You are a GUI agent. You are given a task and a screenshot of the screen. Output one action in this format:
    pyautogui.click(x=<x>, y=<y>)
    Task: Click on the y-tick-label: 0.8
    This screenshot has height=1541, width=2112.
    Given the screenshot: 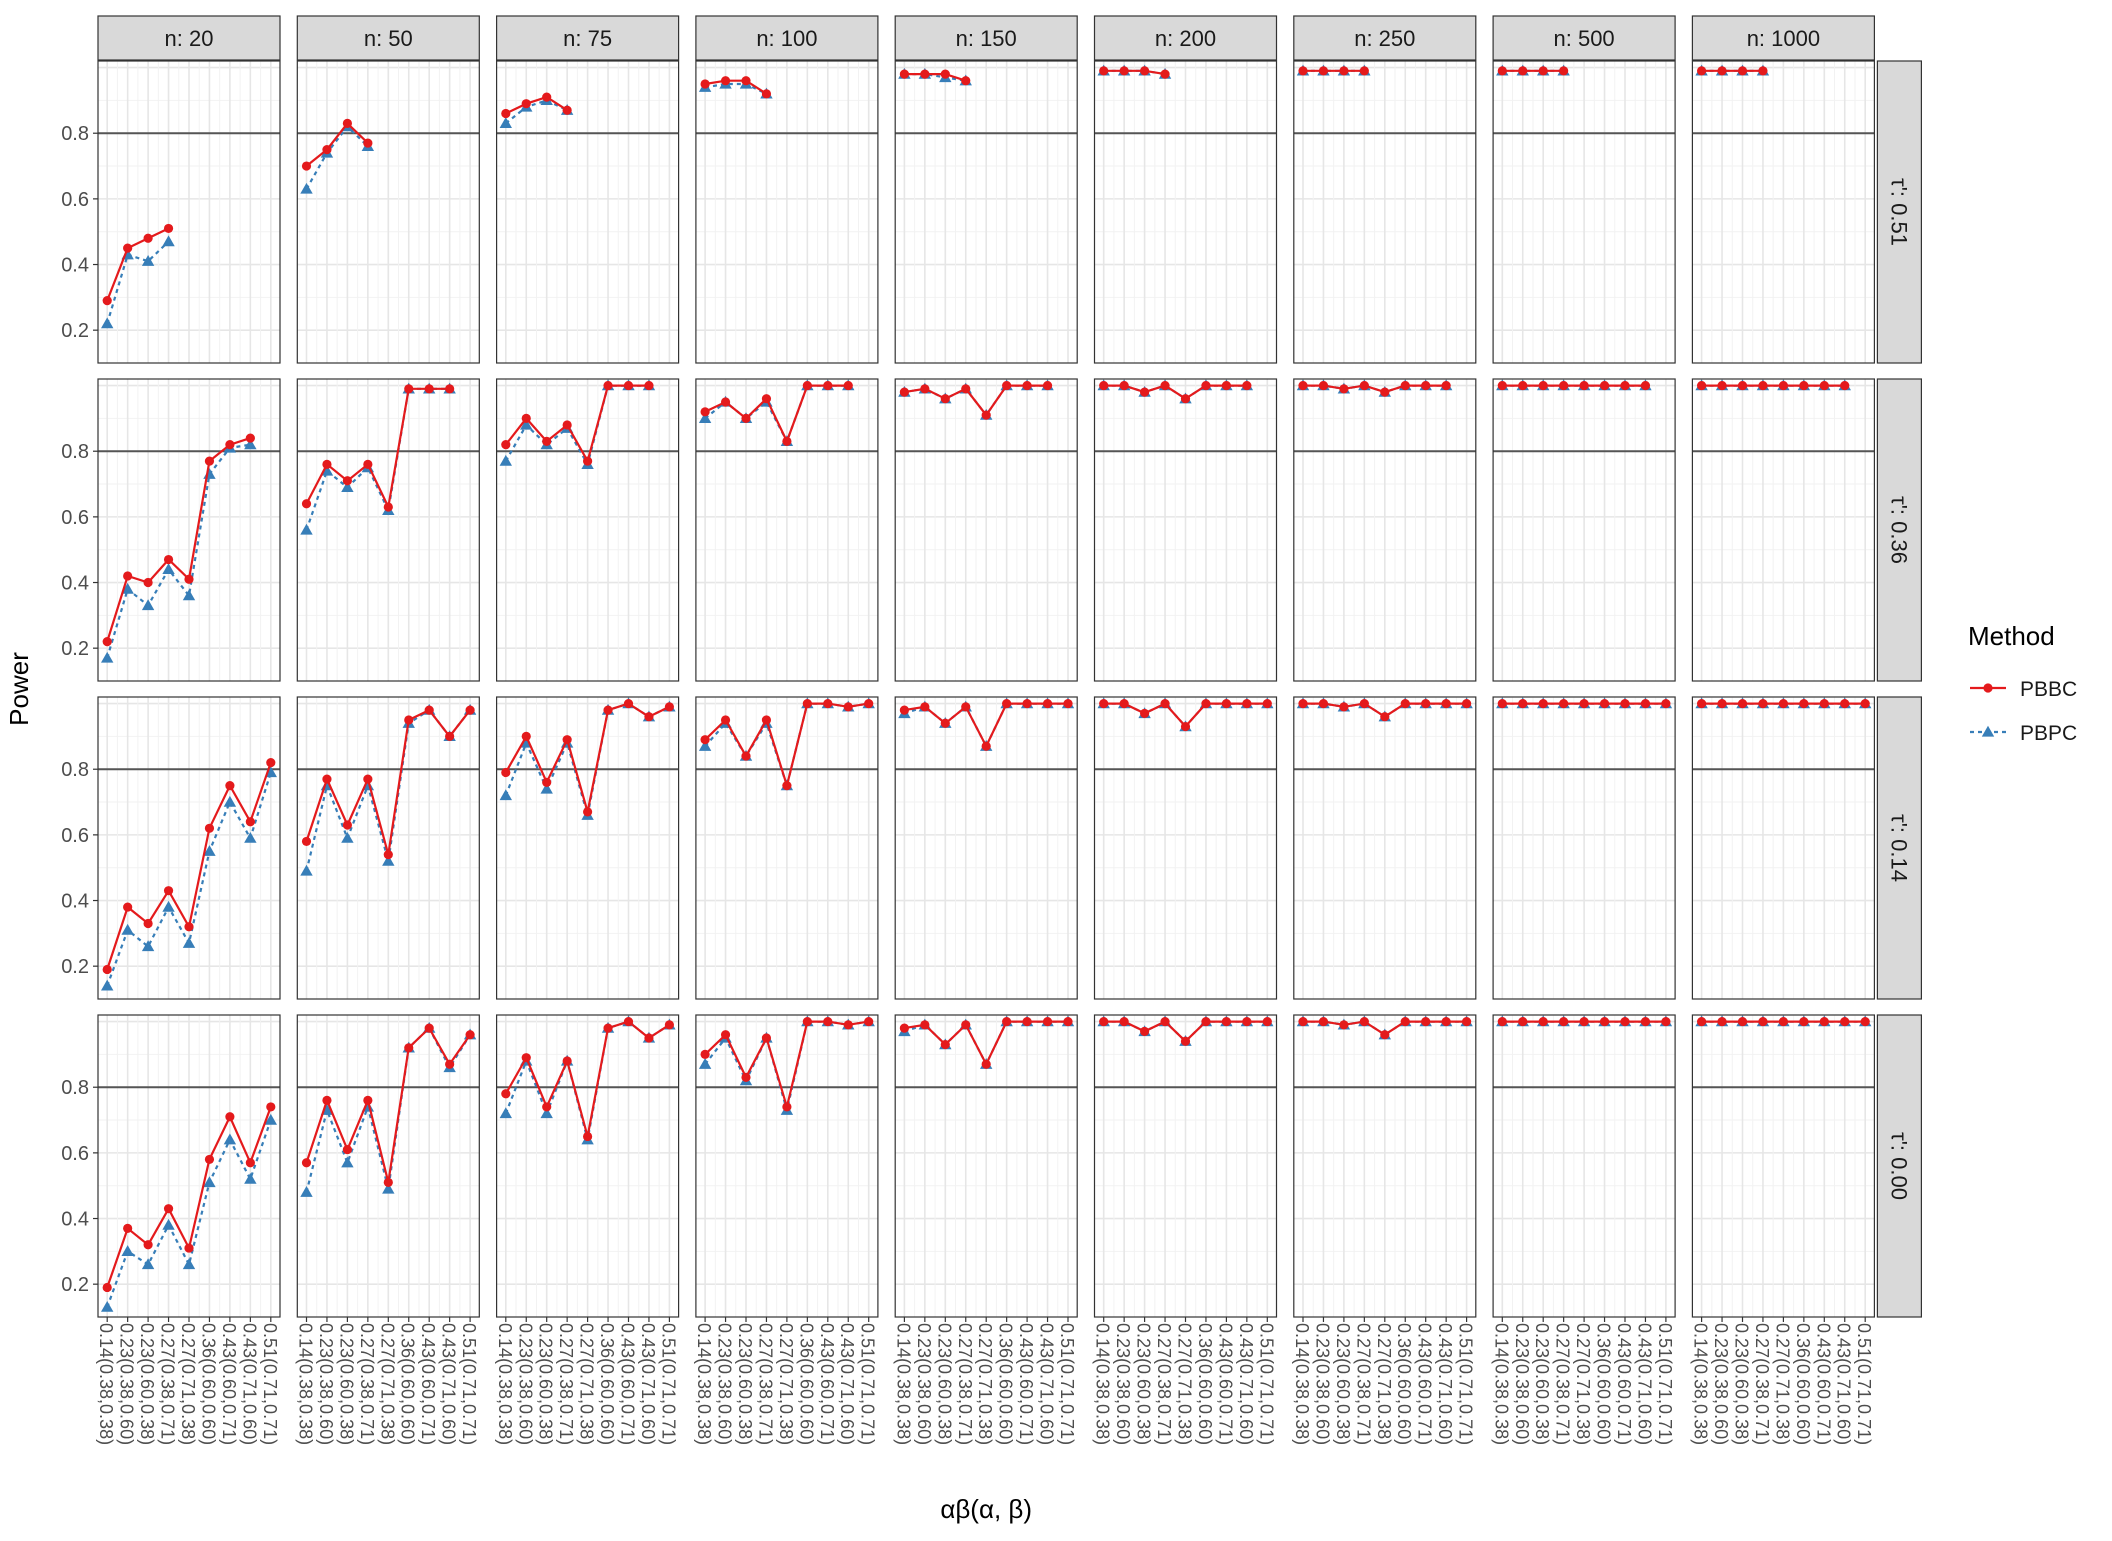 What is the action you would take?
    pyautogui.click(x=75, y=452)
    